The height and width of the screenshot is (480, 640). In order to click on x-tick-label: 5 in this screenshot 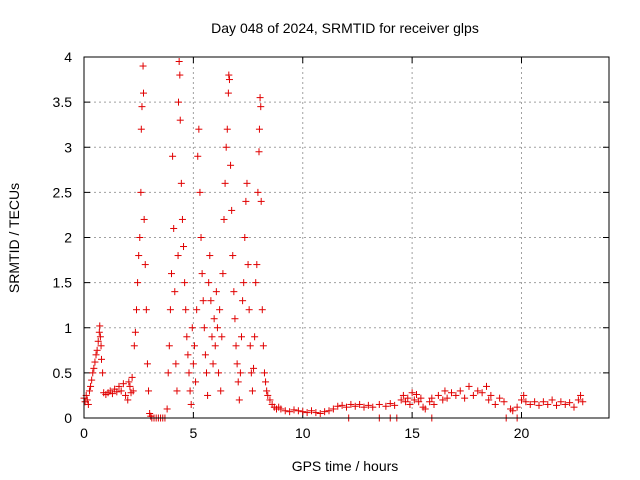, I will do `click(193, 433)`.